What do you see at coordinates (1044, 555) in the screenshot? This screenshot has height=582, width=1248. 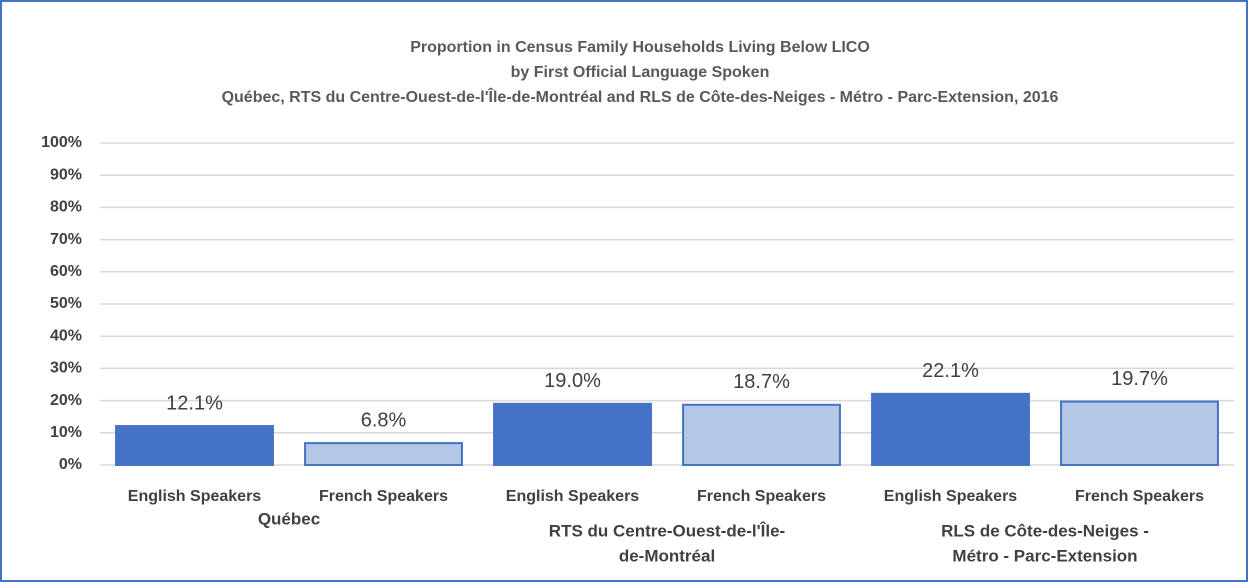 I see `group-label: Métro - Parc-Extension` at bounding box center [1044, 555].